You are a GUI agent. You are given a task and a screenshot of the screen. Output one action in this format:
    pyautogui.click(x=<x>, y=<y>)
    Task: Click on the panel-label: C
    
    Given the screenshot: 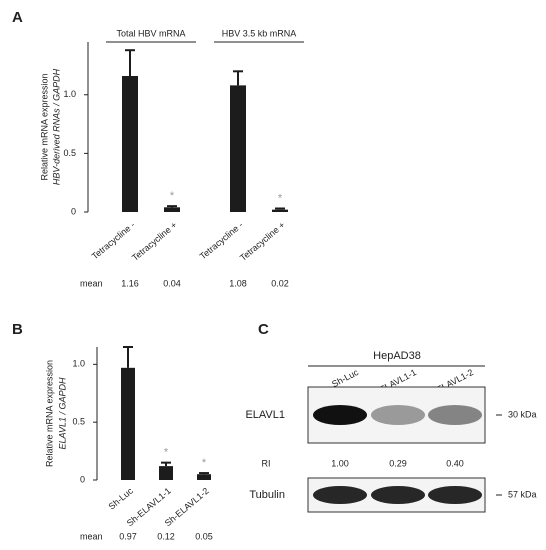 What is the action you would take?
    pyautogui.click(x=263, y=329)
    